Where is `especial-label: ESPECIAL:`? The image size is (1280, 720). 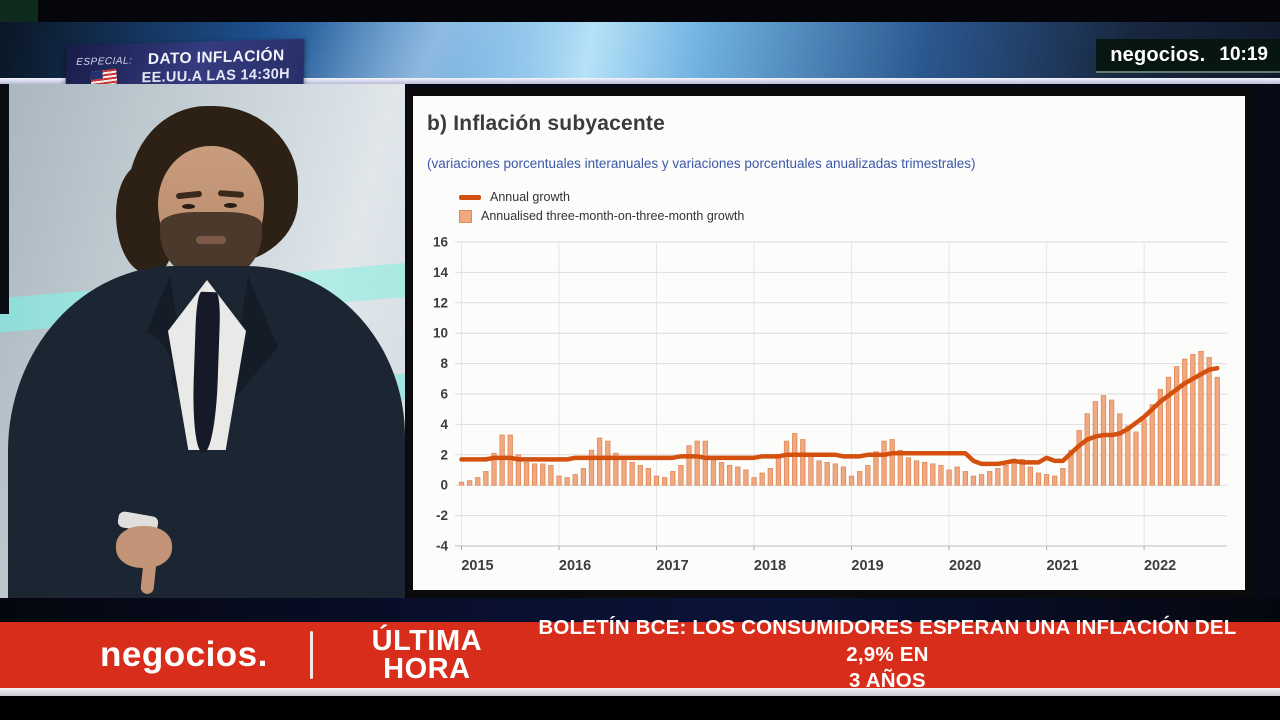 especial-label: ESPECIAL: is located at coordinates (104, 61).